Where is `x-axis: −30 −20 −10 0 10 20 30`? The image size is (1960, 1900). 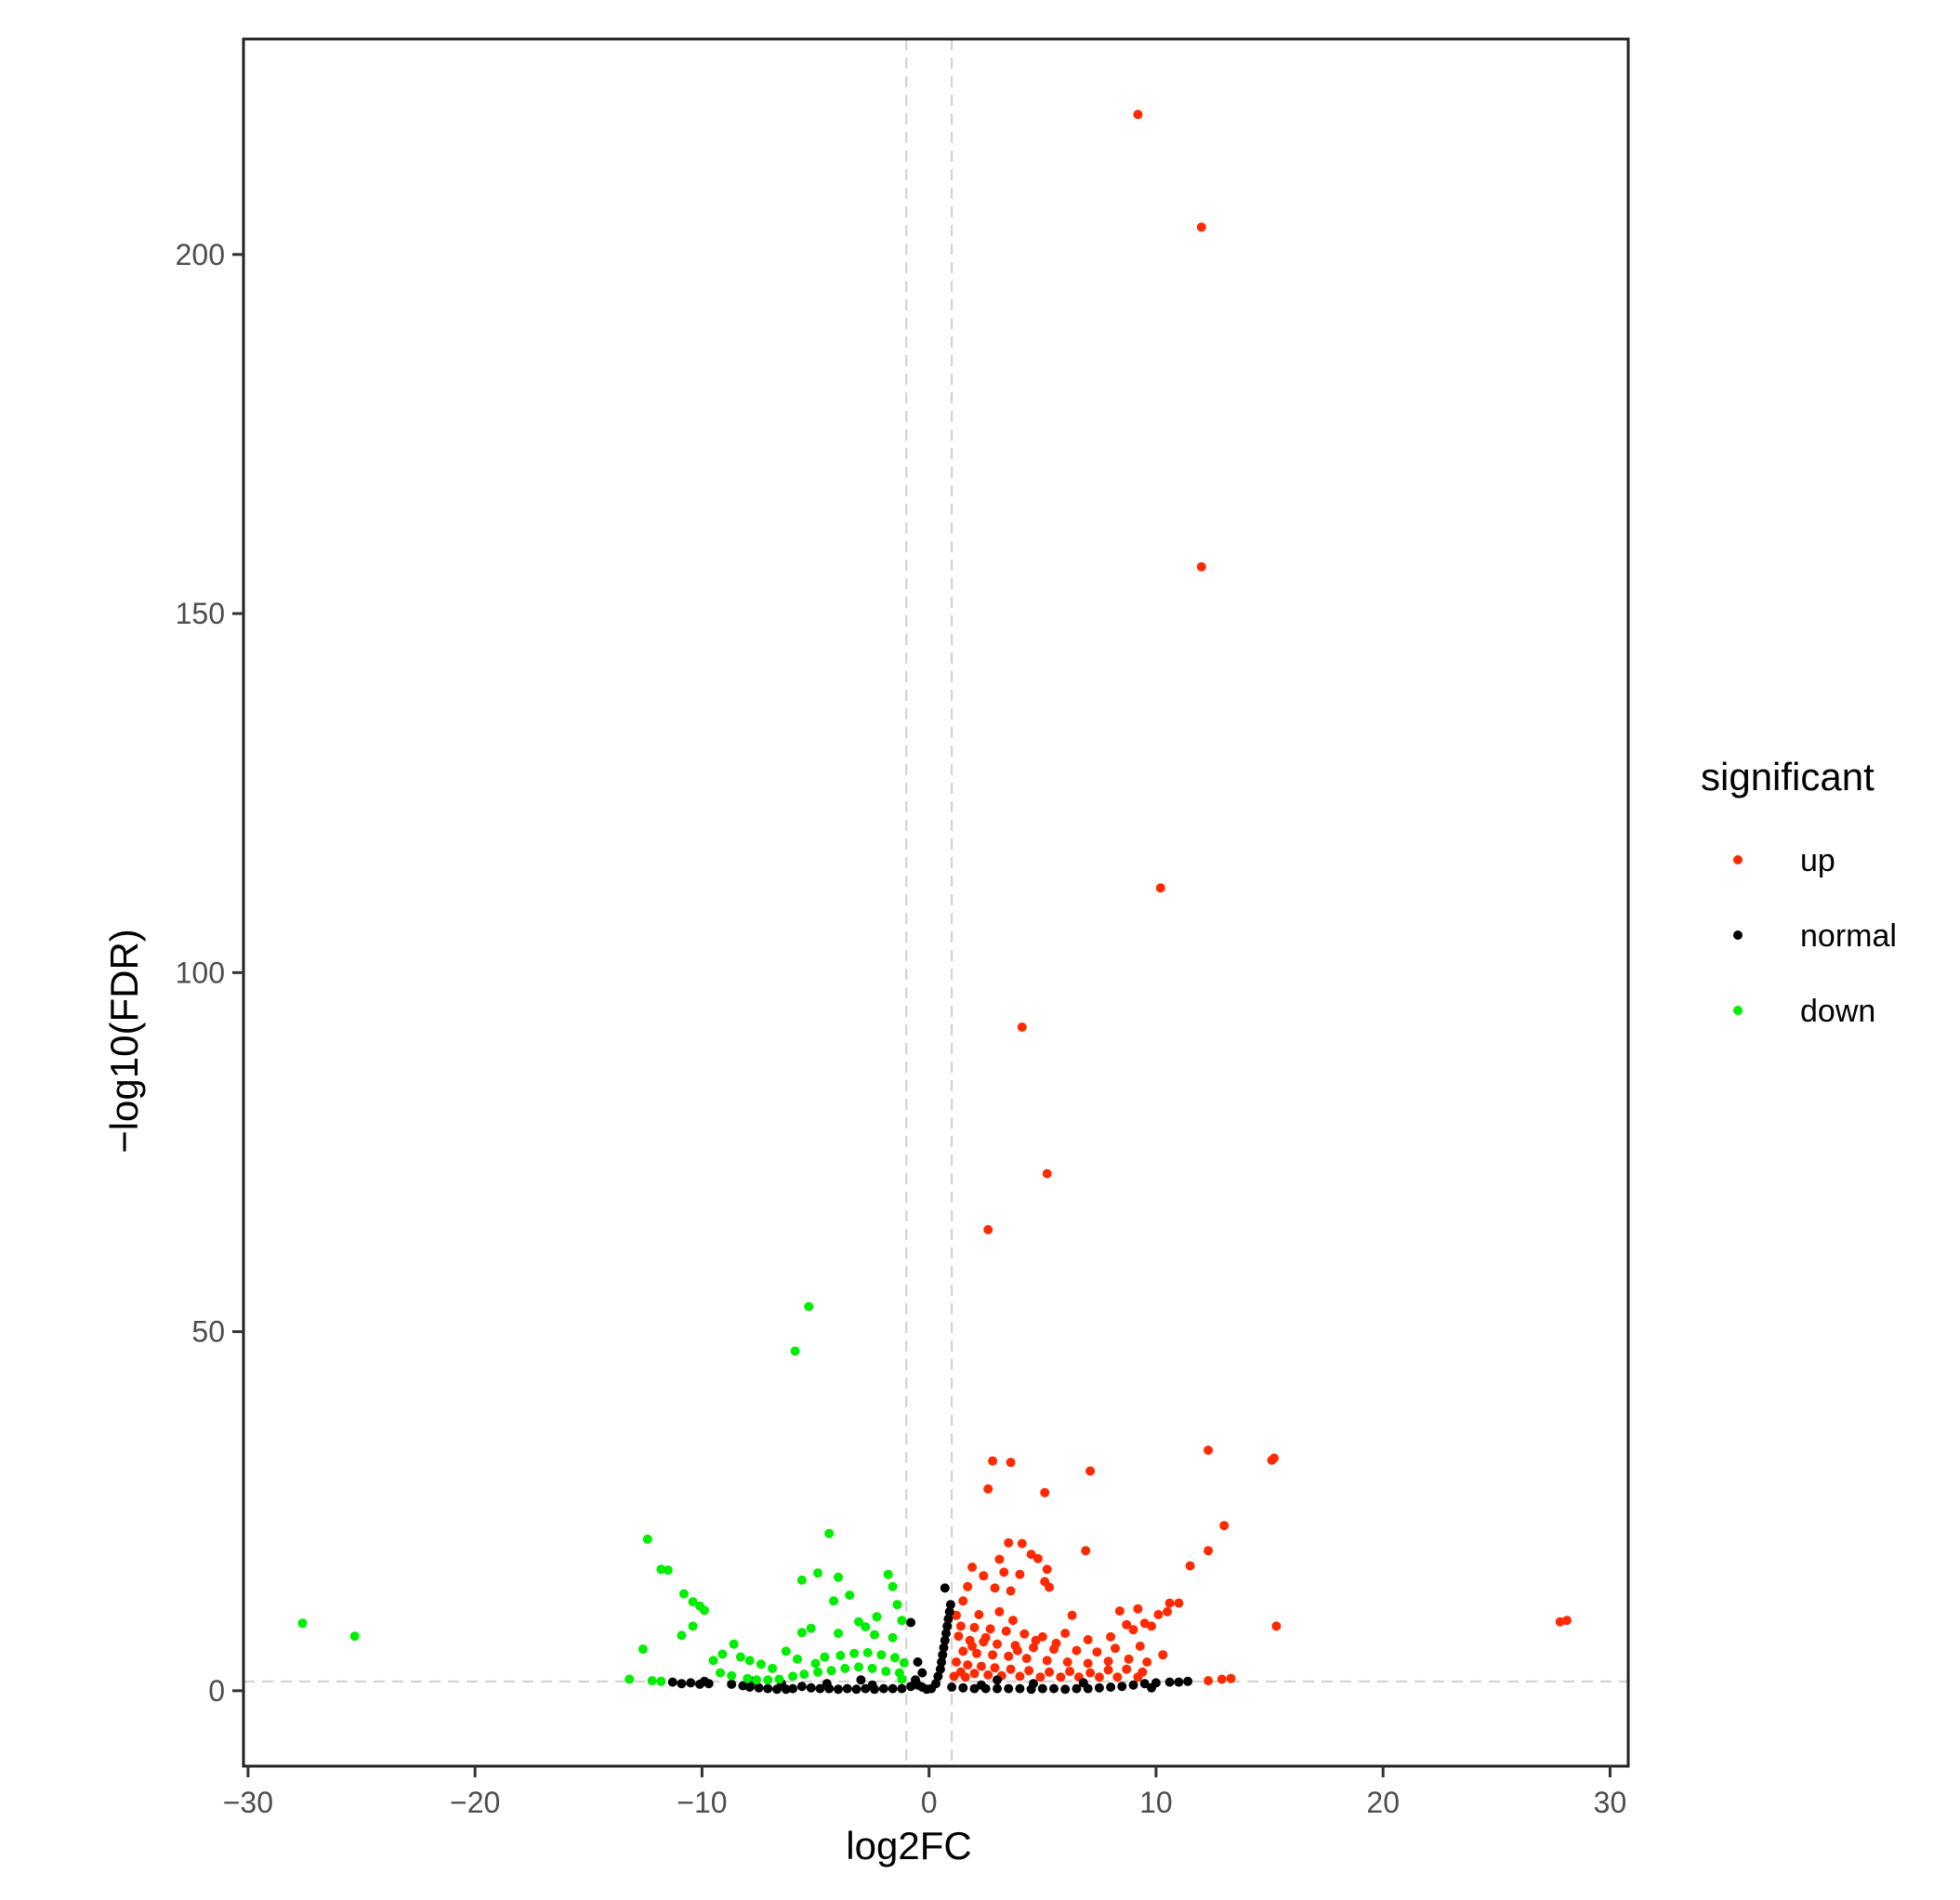 x-axis: −30 −20 −10 0 10 20 30 is located at coordinates (925, 1792).